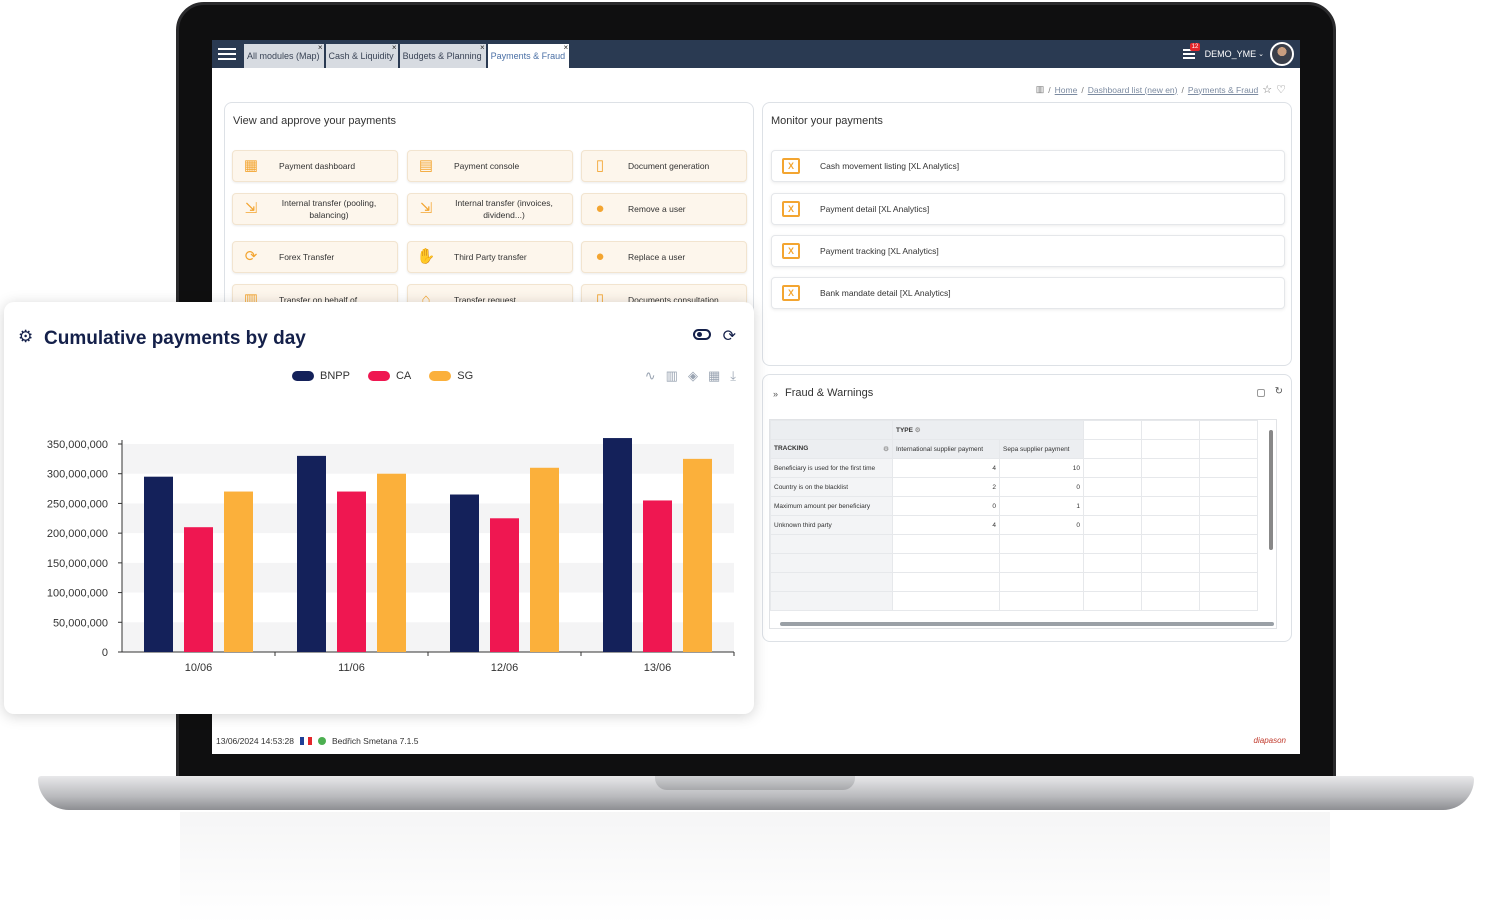 This screenshot has width=1510, height=924. I want to click on payment-console-button: ▤ Payment console, so click(490, 166).